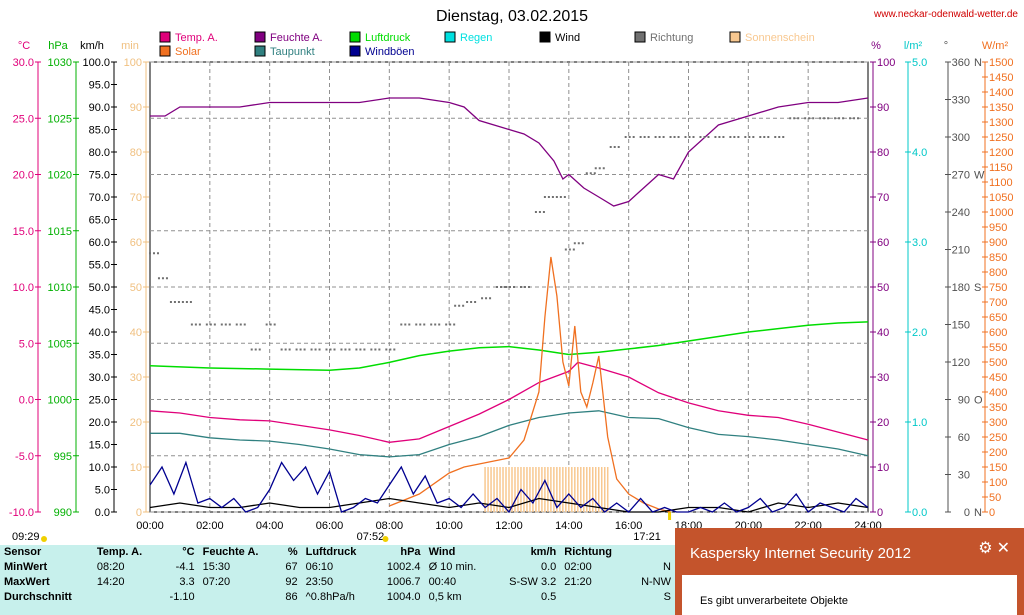  I want to click on axis-tick-label: 40.0, so click(99, 333).